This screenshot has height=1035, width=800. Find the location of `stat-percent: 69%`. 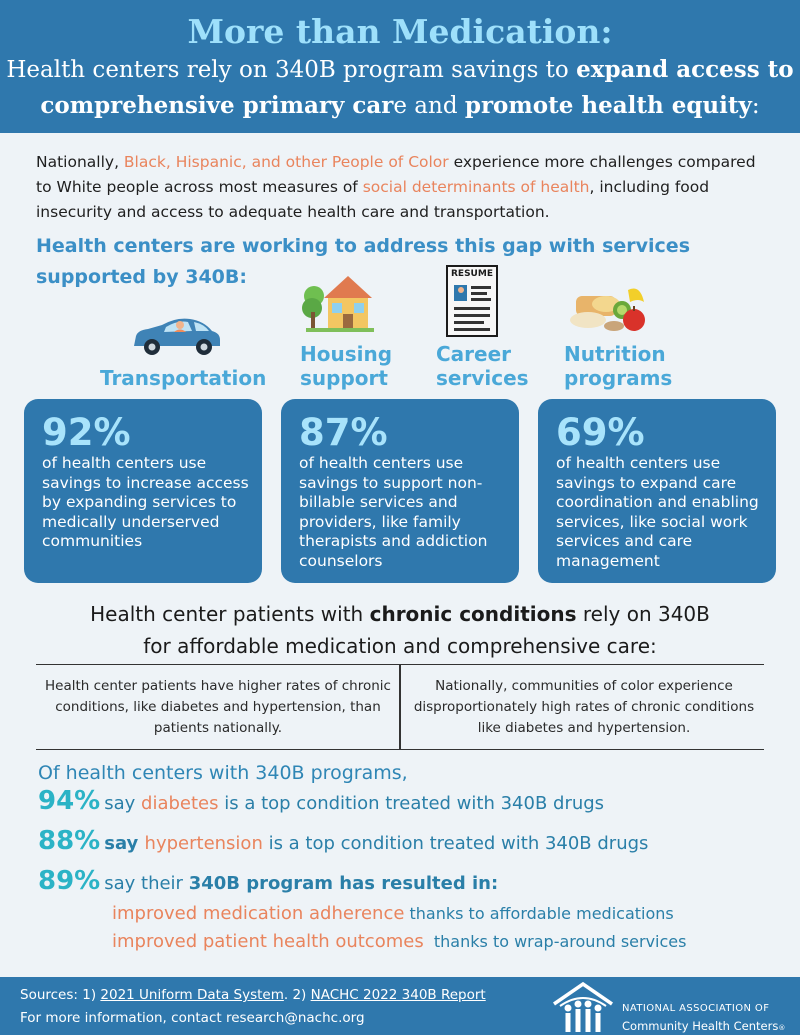

stat-percent: 69% is located at coordinates (600, 432).